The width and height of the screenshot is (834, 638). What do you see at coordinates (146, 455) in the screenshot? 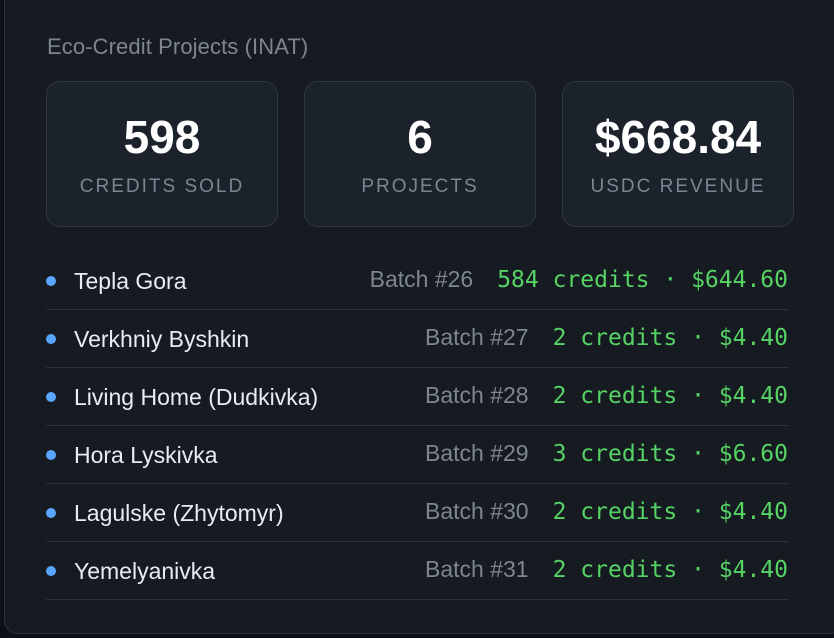
I see `project-name: Hora Lyskivka` at bounding box center [146, 455].